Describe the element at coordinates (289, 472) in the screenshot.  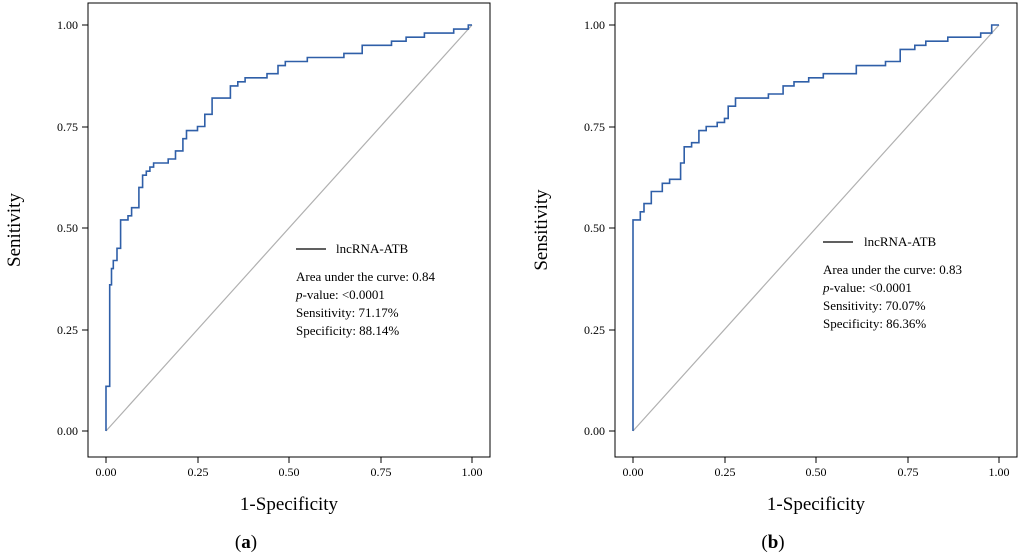
I see `x-tick-label-a-2: 0.50` at that location.